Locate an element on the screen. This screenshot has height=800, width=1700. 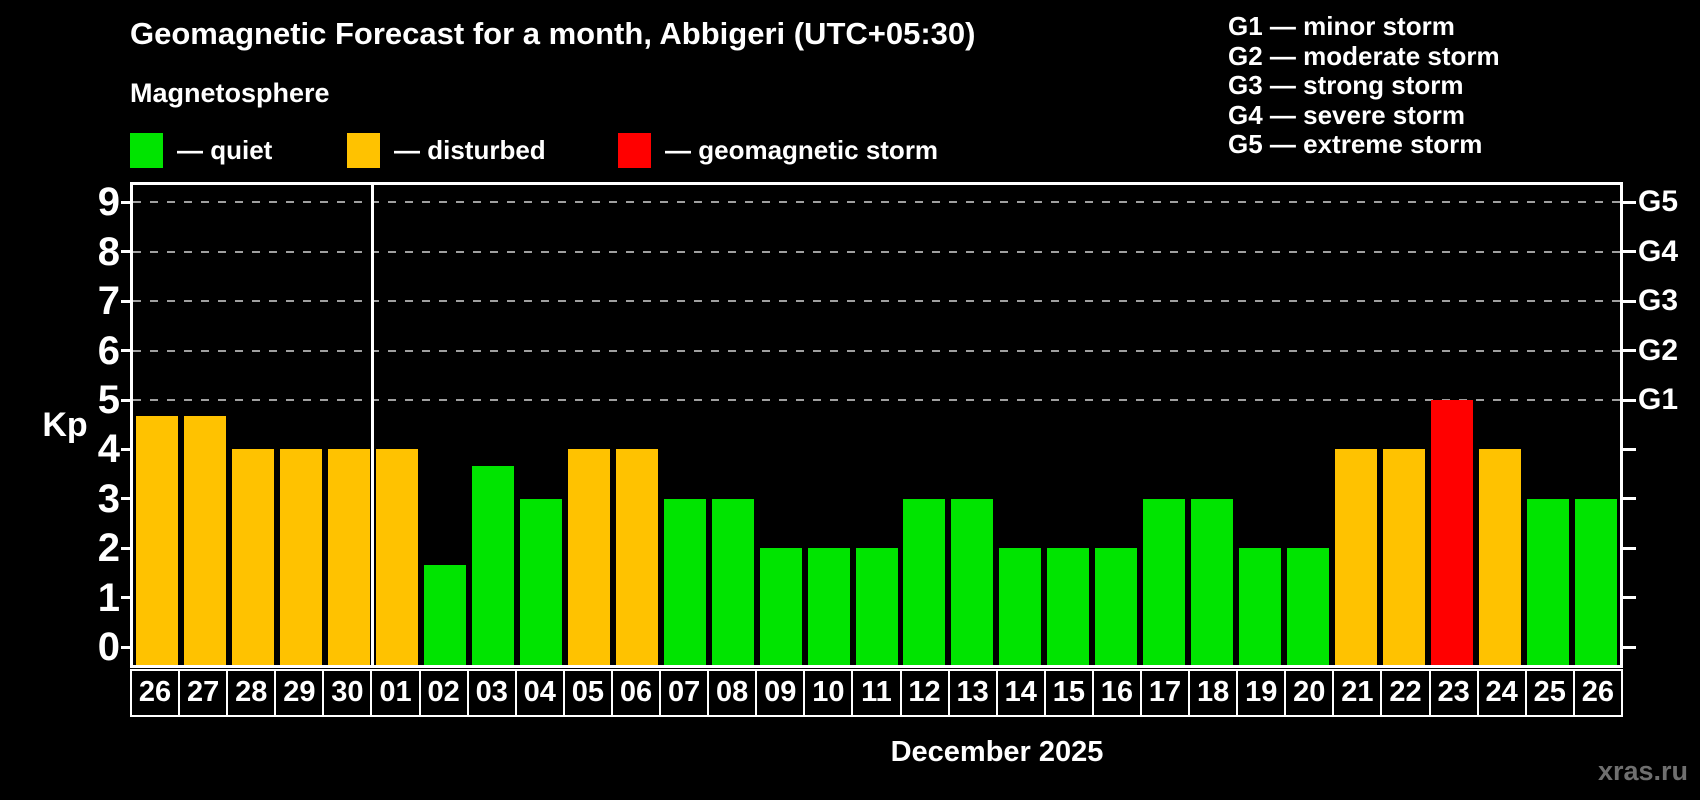
day-label-02: 02 is located at coordinates (443, 693).